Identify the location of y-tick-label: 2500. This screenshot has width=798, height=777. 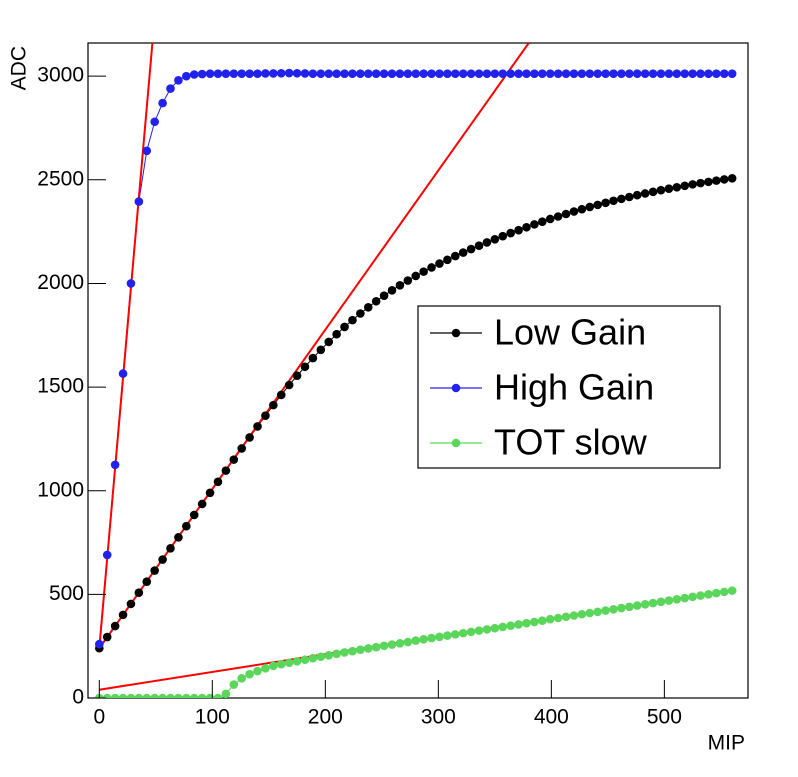
(60, 178).